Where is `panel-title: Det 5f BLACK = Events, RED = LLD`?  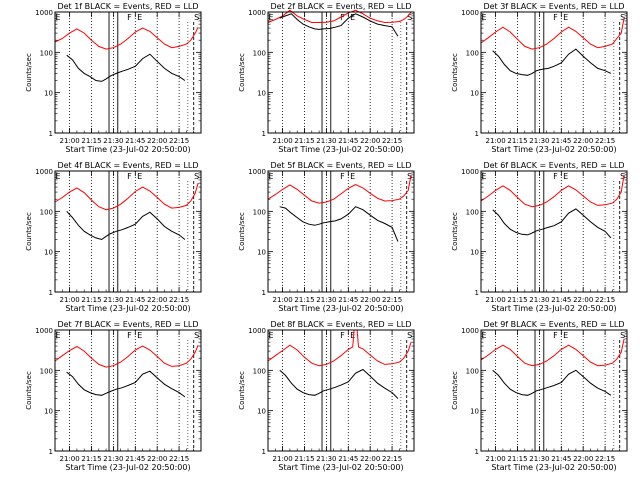
panel-title: Det 5f BLACK = Events, RED = LLD is located at coordinates (340, 165).